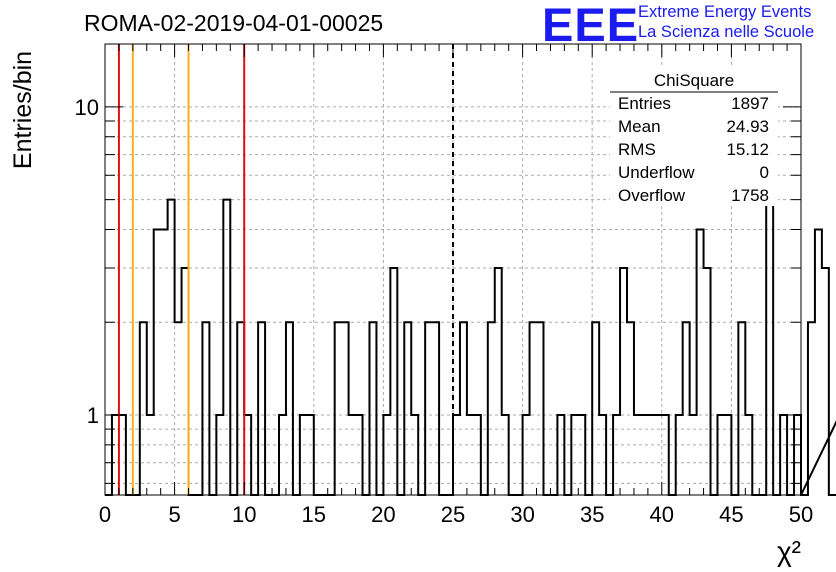  Describe the element at coordinates (174, 514) in the screenshot. I see `x-tick-label: 5` at that location.